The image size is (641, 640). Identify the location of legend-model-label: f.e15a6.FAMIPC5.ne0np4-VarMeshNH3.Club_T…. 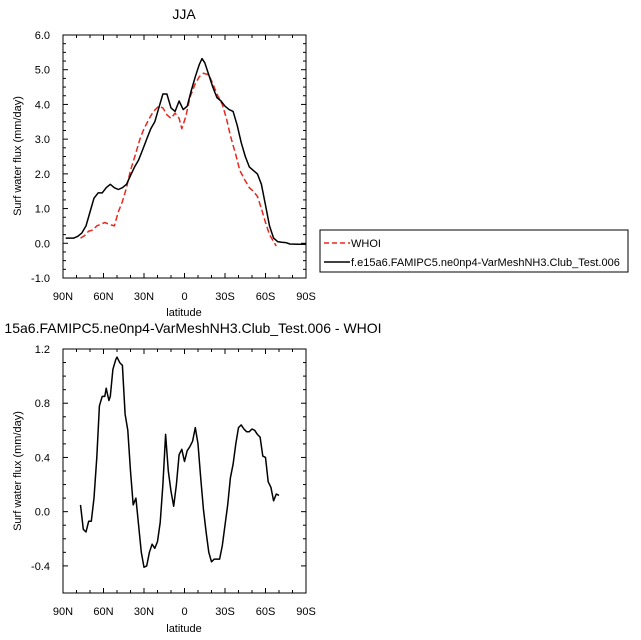
(485, 263).